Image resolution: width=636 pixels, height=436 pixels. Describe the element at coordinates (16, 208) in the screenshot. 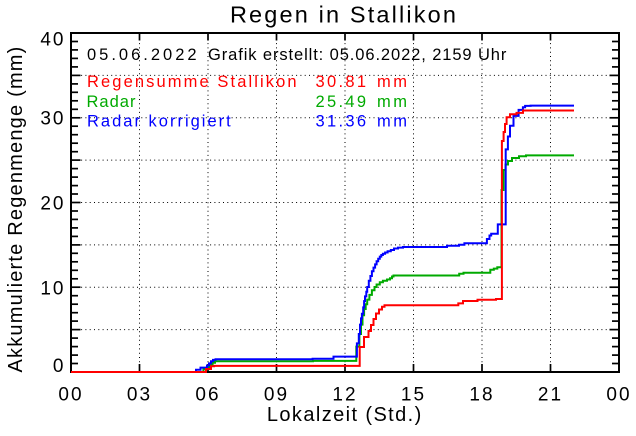

I see `svg-text: Akkumulierte Regenmenge (mm)` at that location.